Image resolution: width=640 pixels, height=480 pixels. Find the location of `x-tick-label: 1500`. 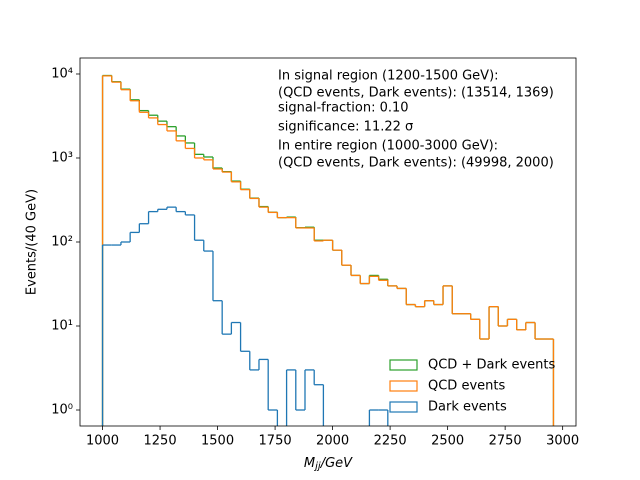

x-tick-label: 1500 is located at coordinates (217, 441).